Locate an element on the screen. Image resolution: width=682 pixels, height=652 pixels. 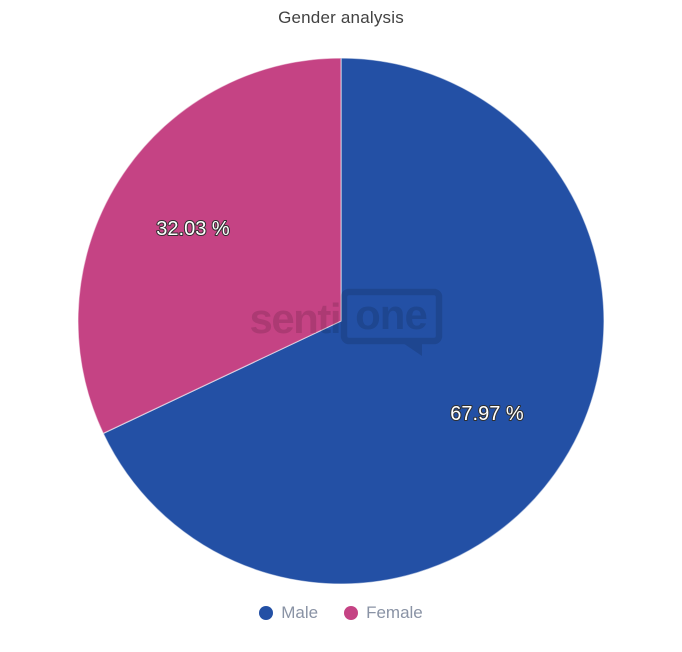
male-swatch-icon is located at coordinates (266, 613).